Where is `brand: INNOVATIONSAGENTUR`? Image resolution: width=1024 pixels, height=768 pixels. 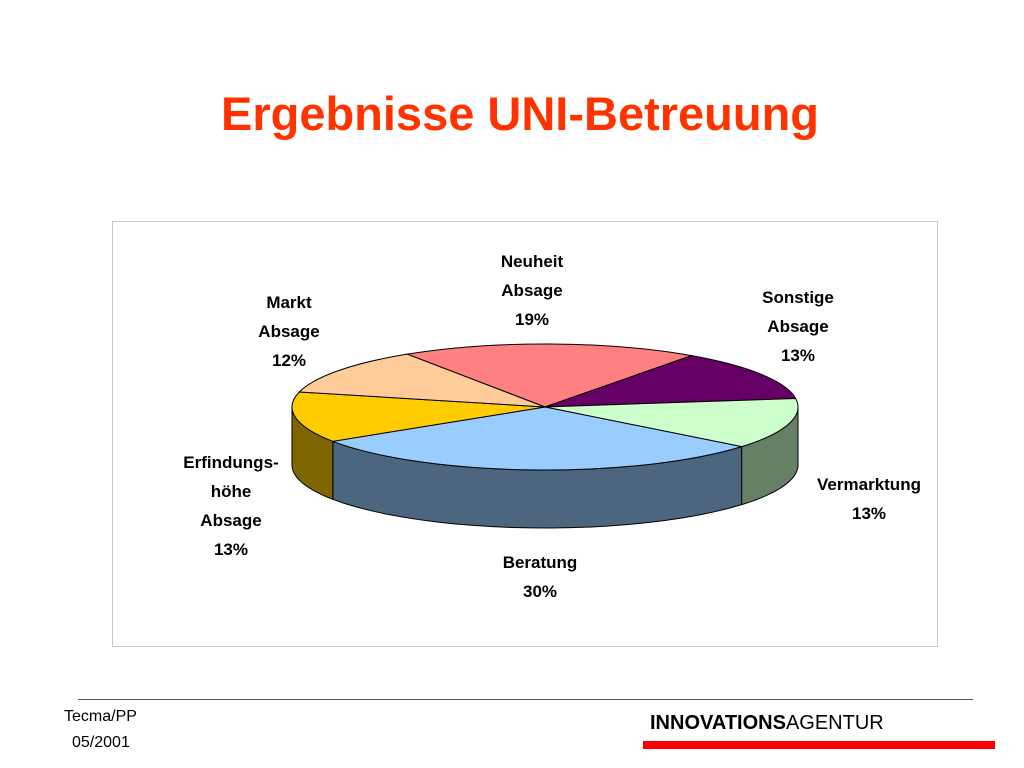 brand: INNOVATIONSAGENTUR is located at coordinates (767, 723).